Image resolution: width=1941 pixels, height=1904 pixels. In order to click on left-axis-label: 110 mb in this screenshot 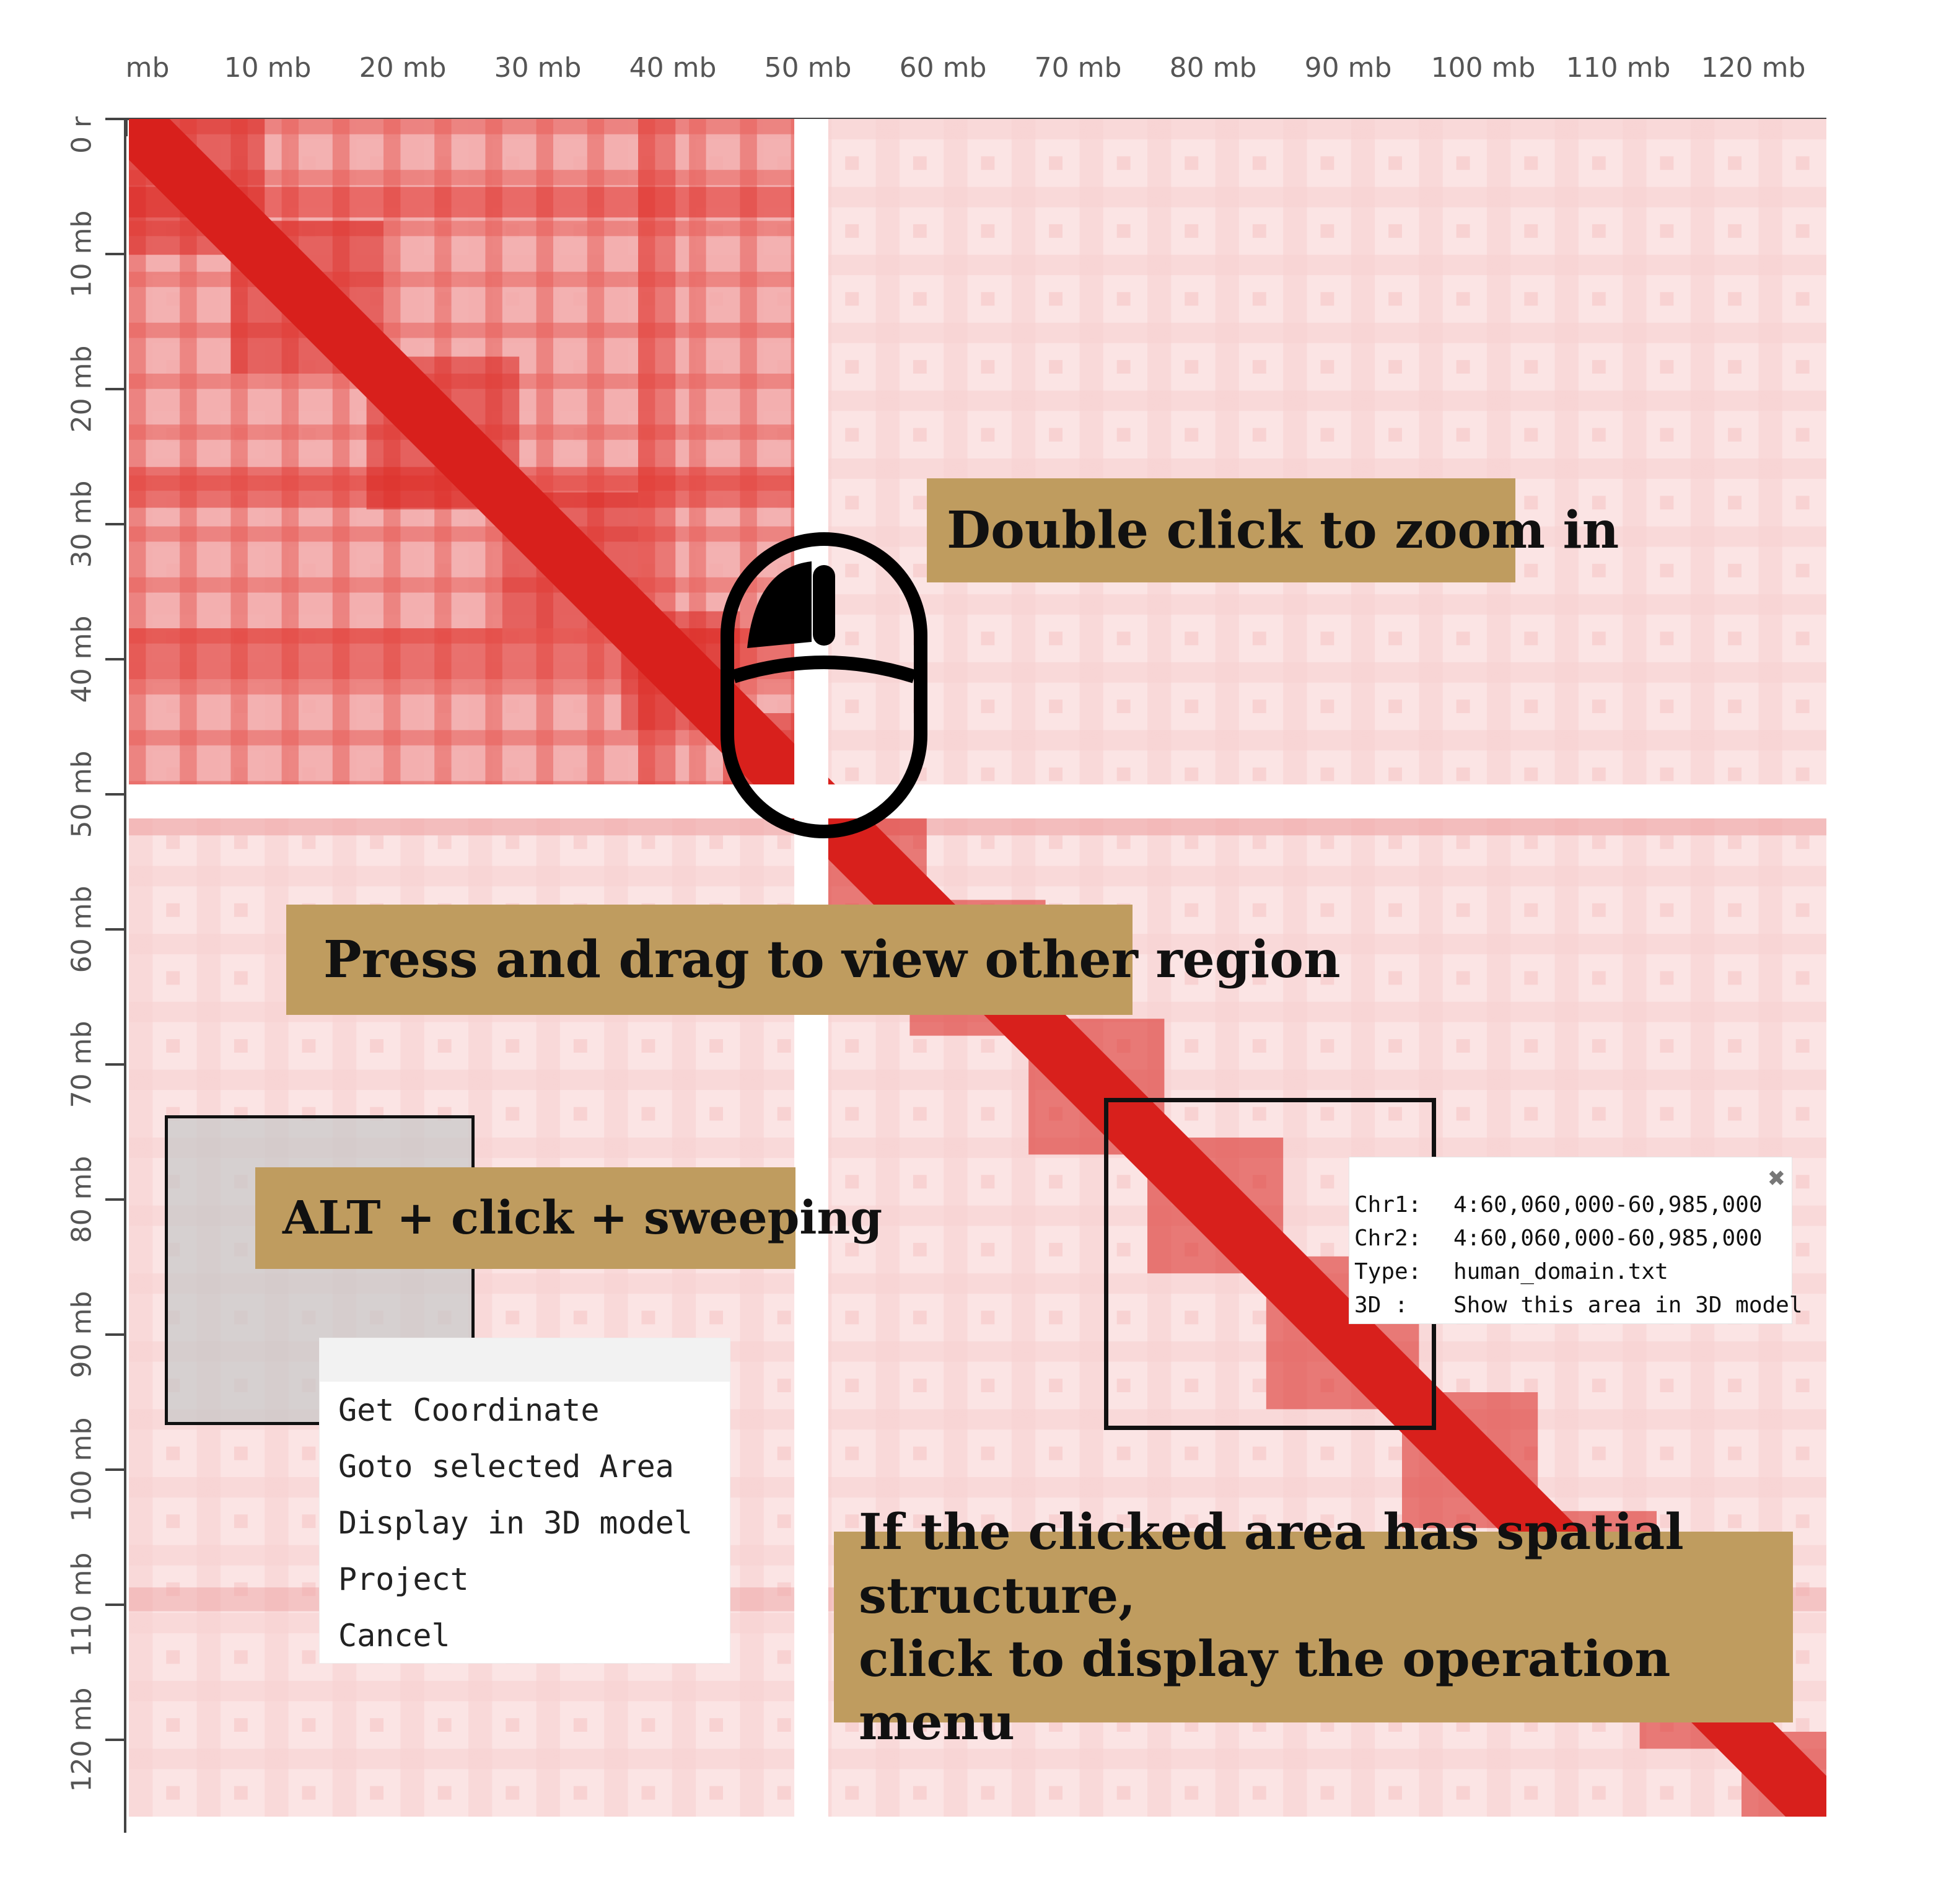, I will do `click(82, 1604)`.